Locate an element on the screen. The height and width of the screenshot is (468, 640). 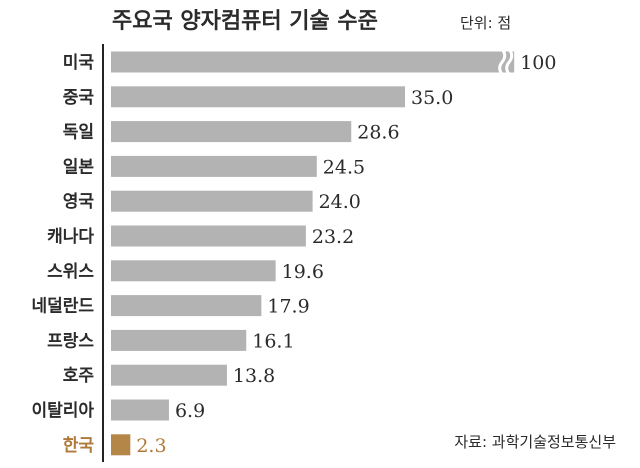
value-label: 16.1 is located at coordinates (273, 341).